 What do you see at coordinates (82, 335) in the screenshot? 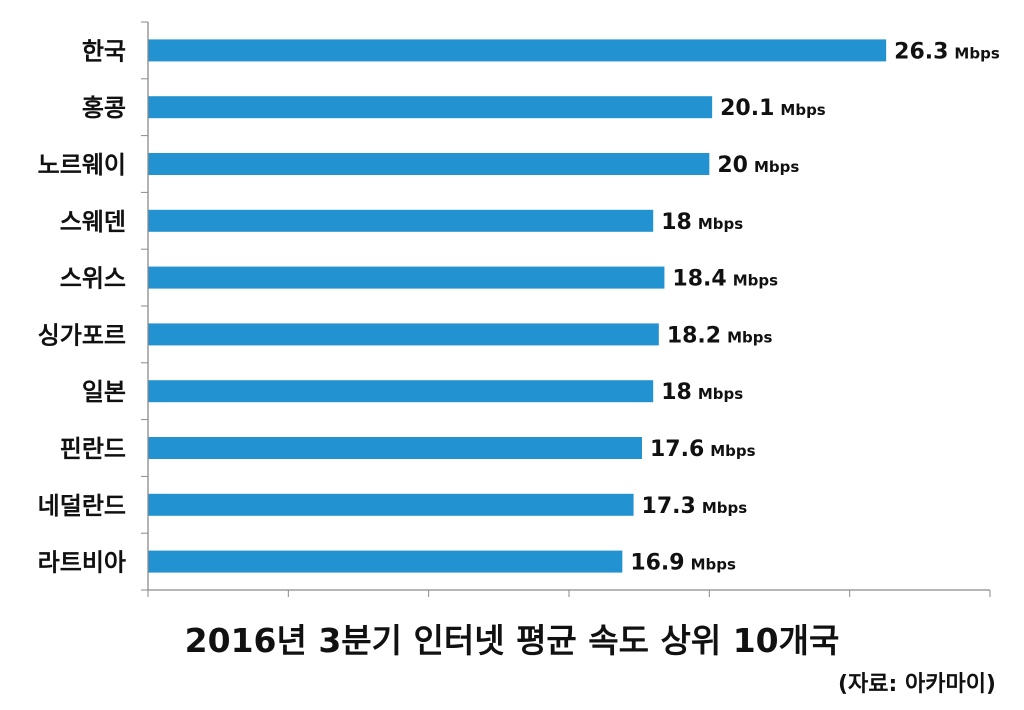
I see `category-label: 싱가포르` at bounding box center [82, 335].